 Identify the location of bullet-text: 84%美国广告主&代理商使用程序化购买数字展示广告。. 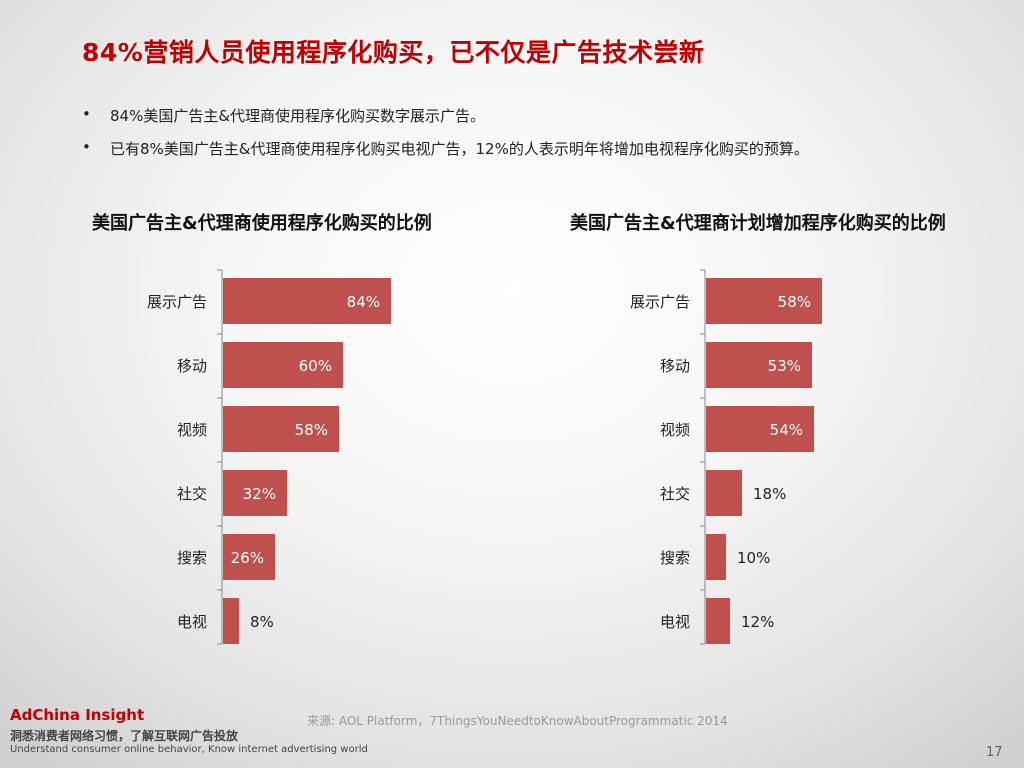
(298, 116).